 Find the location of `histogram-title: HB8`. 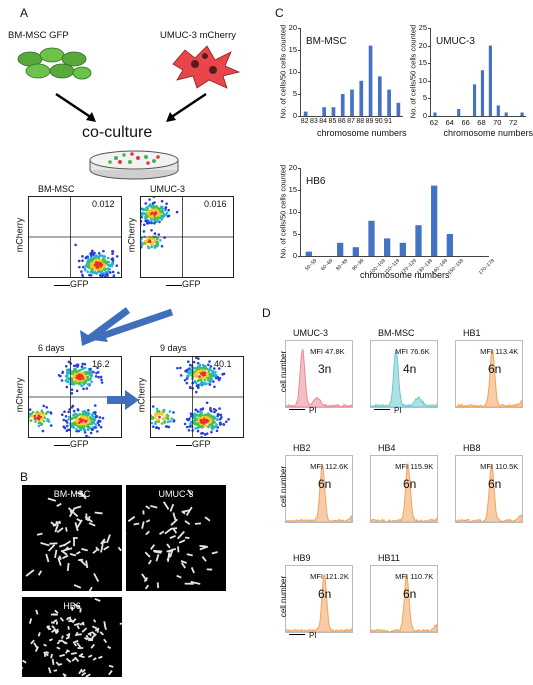

histogram-title: HB8 is located at coordinates (472, 448).